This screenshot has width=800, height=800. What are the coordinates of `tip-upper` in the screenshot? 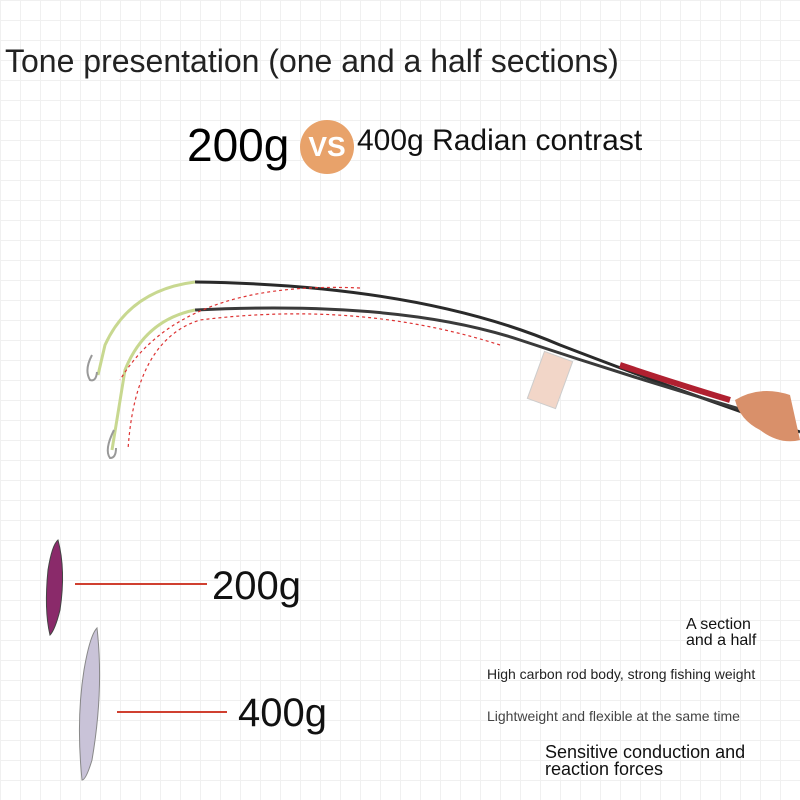 It's located at (146, 328).